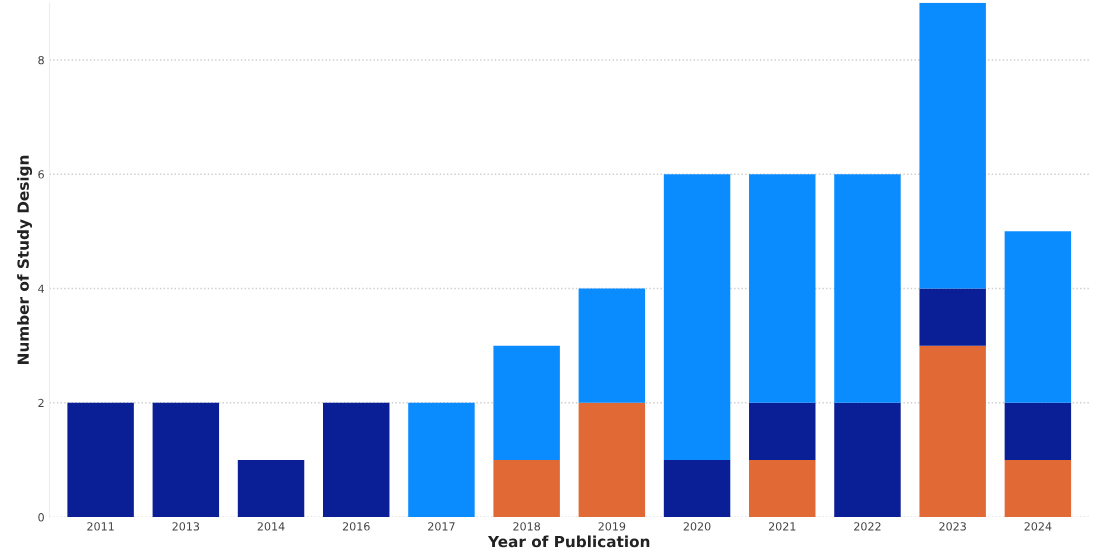 The image size is (1100, 559). I want to click on y-tick-label: 0, so click(41, 517).